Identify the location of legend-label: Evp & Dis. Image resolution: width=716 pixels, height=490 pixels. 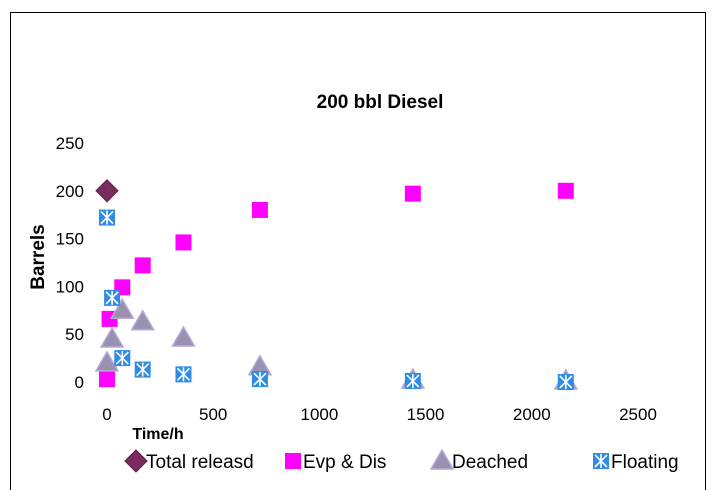
(344, 462).